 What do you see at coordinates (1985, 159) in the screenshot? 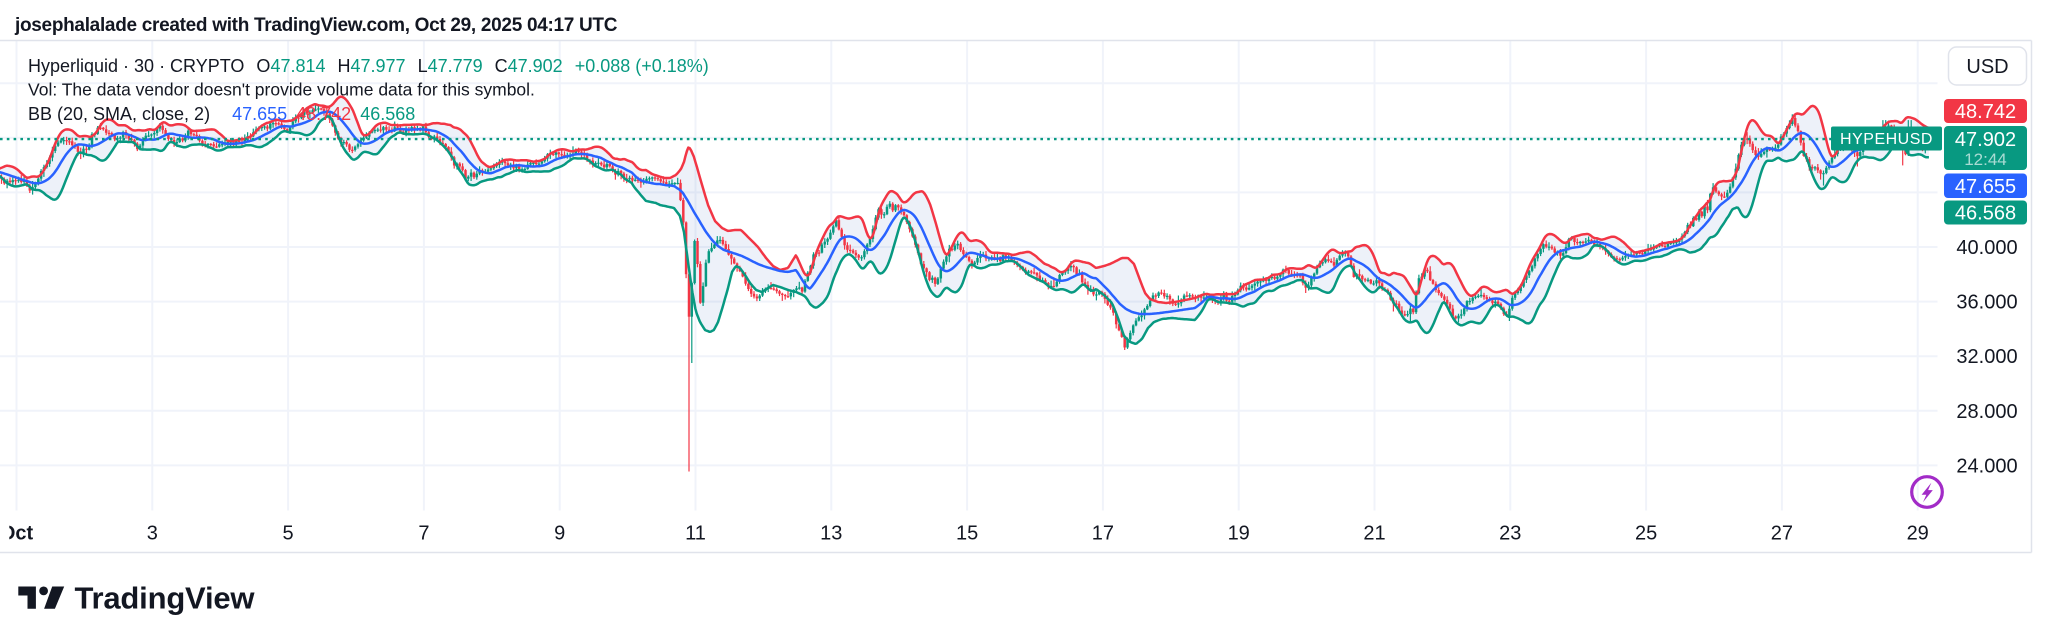
I see `svg-text: 12:44` at bounding box center [1985, 159].